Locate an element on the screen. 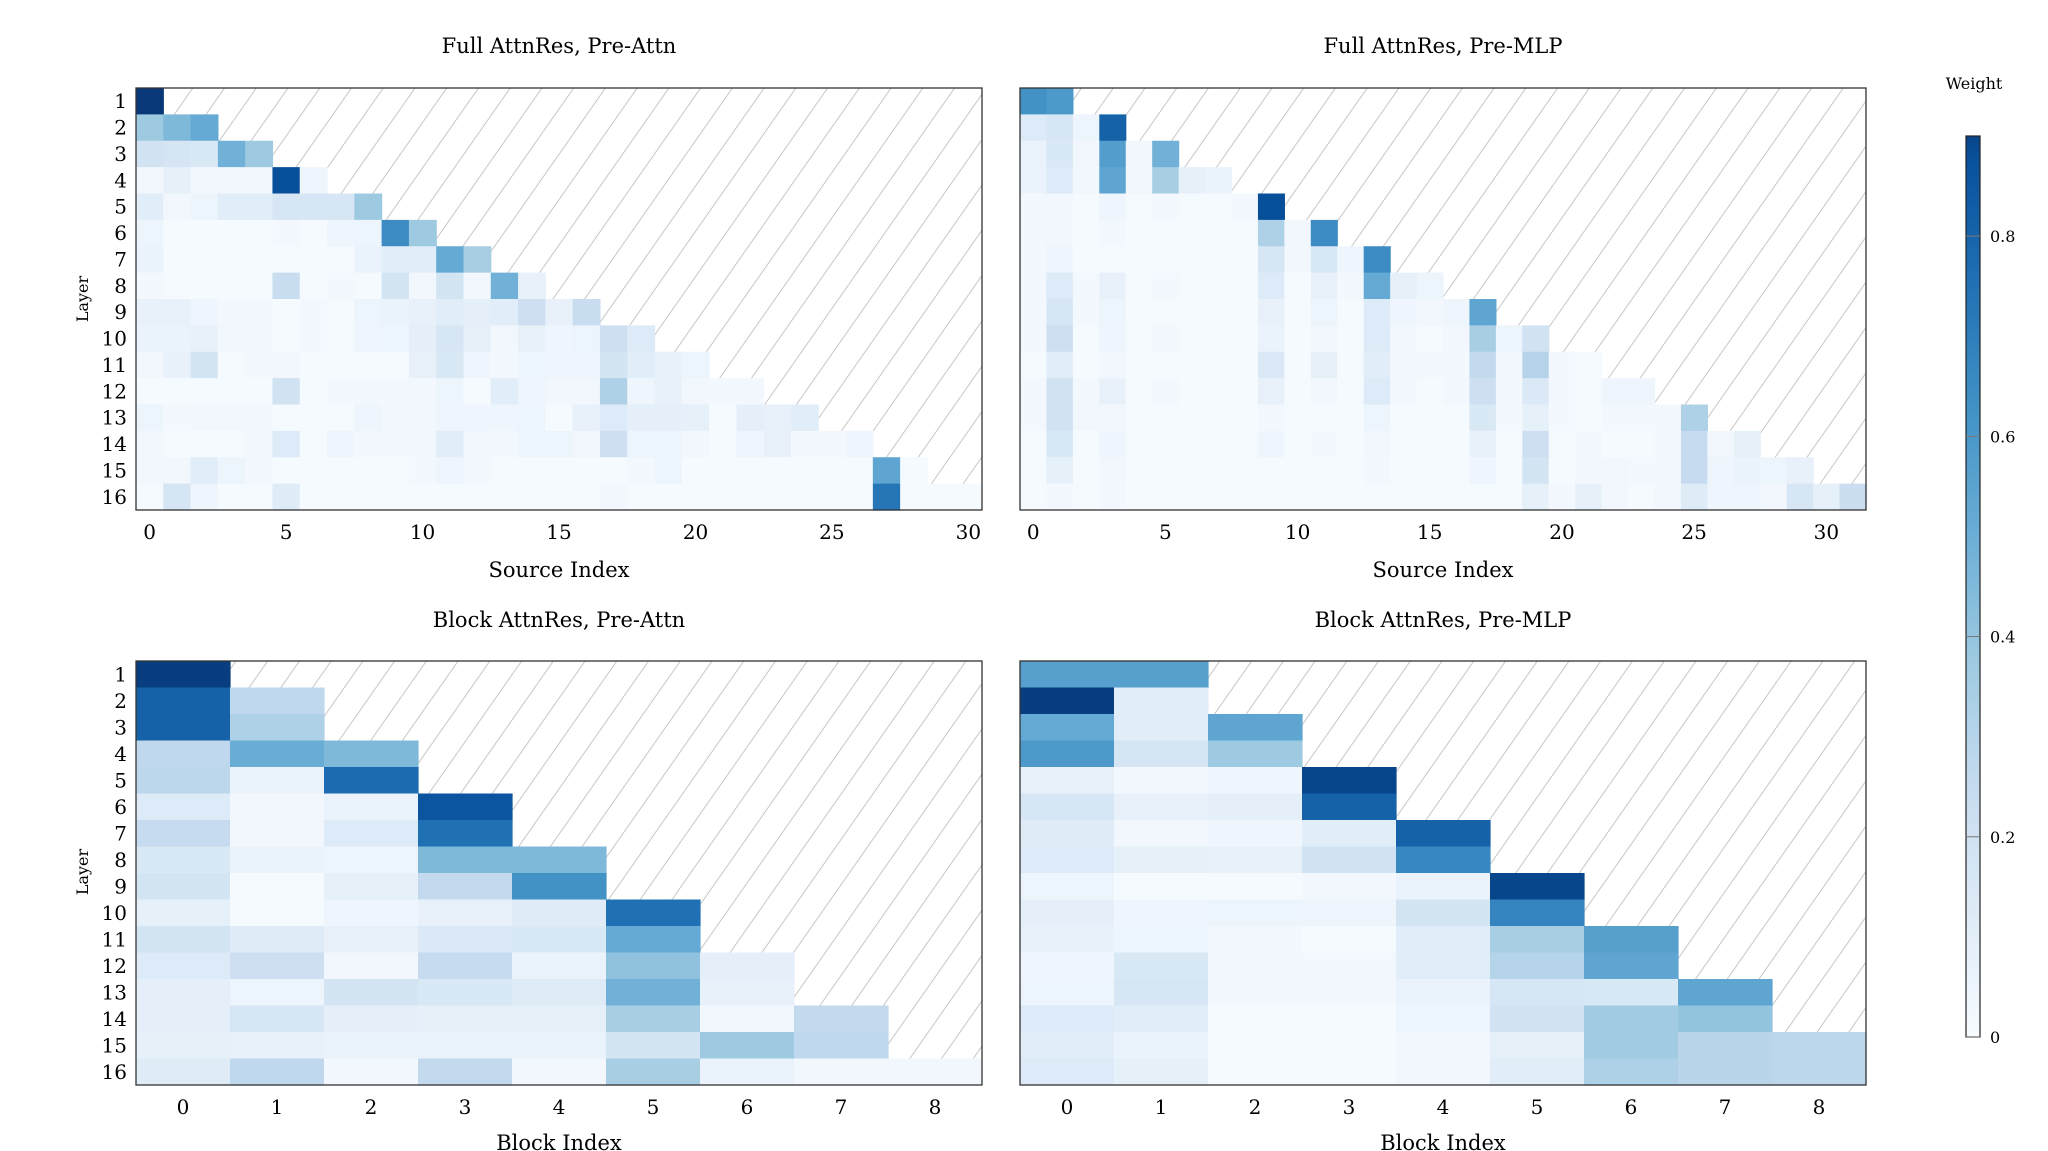 The height and width of the screenshot is (1151, 2048). x-tick-label: 20 is located at coordinates (695, 532).